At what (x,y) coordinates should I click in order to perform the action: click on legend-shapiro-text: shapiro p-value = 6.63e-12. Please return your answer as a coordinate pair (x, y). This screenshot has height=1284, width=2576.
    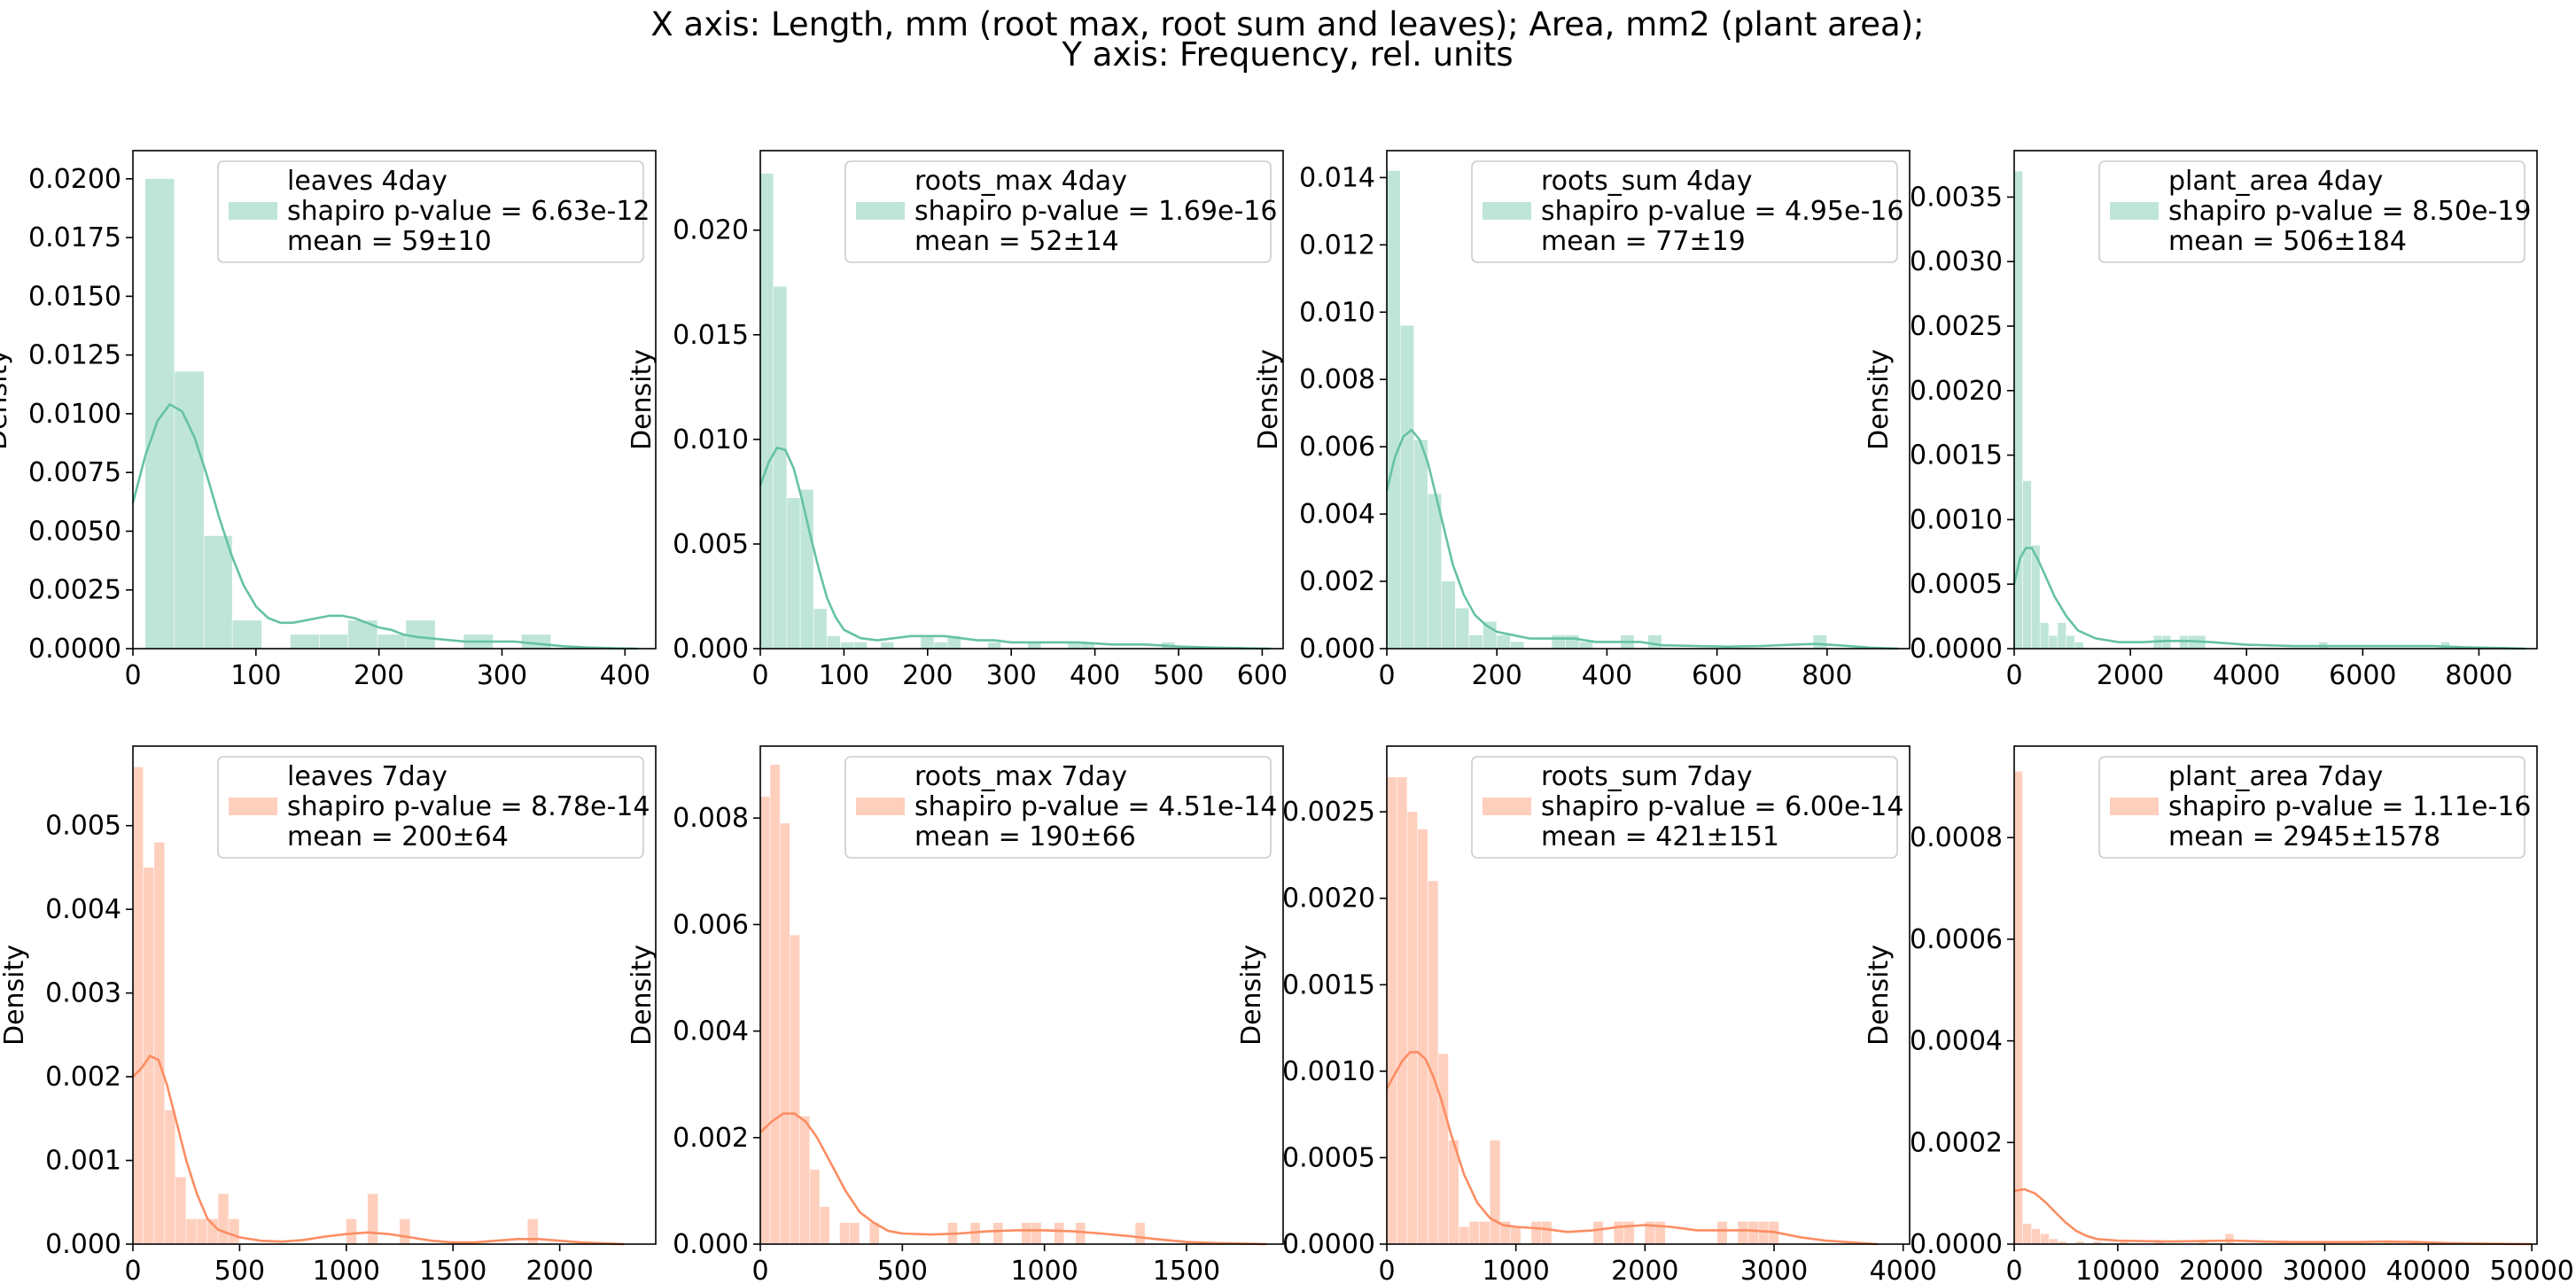
    Looking at the image, I should click on (468, 211).